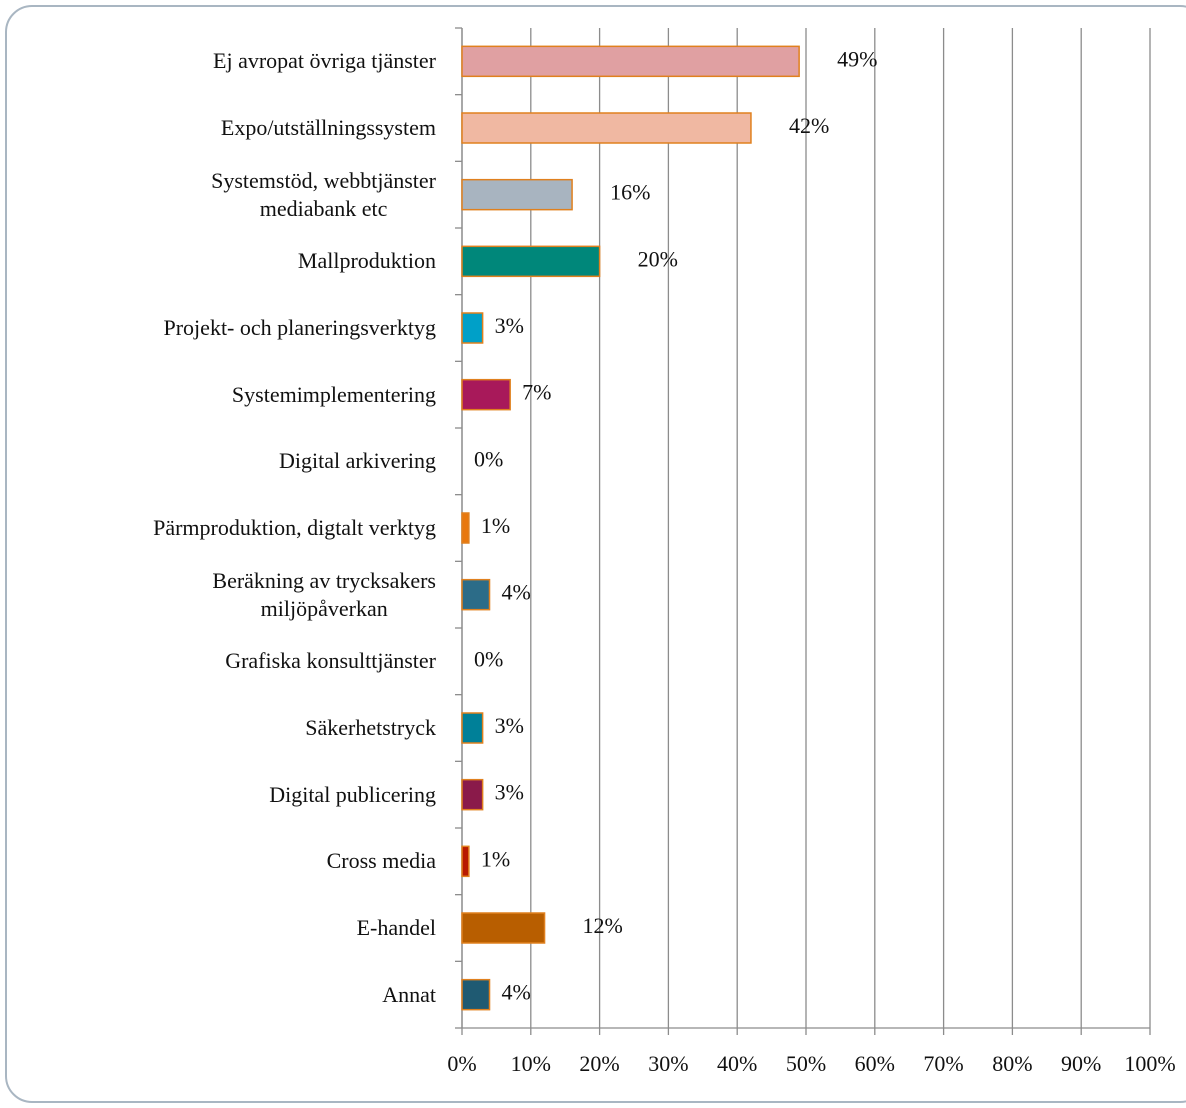 The image size is (1186, 1108). I want to click on value-label: 49%, so click(857, 58).